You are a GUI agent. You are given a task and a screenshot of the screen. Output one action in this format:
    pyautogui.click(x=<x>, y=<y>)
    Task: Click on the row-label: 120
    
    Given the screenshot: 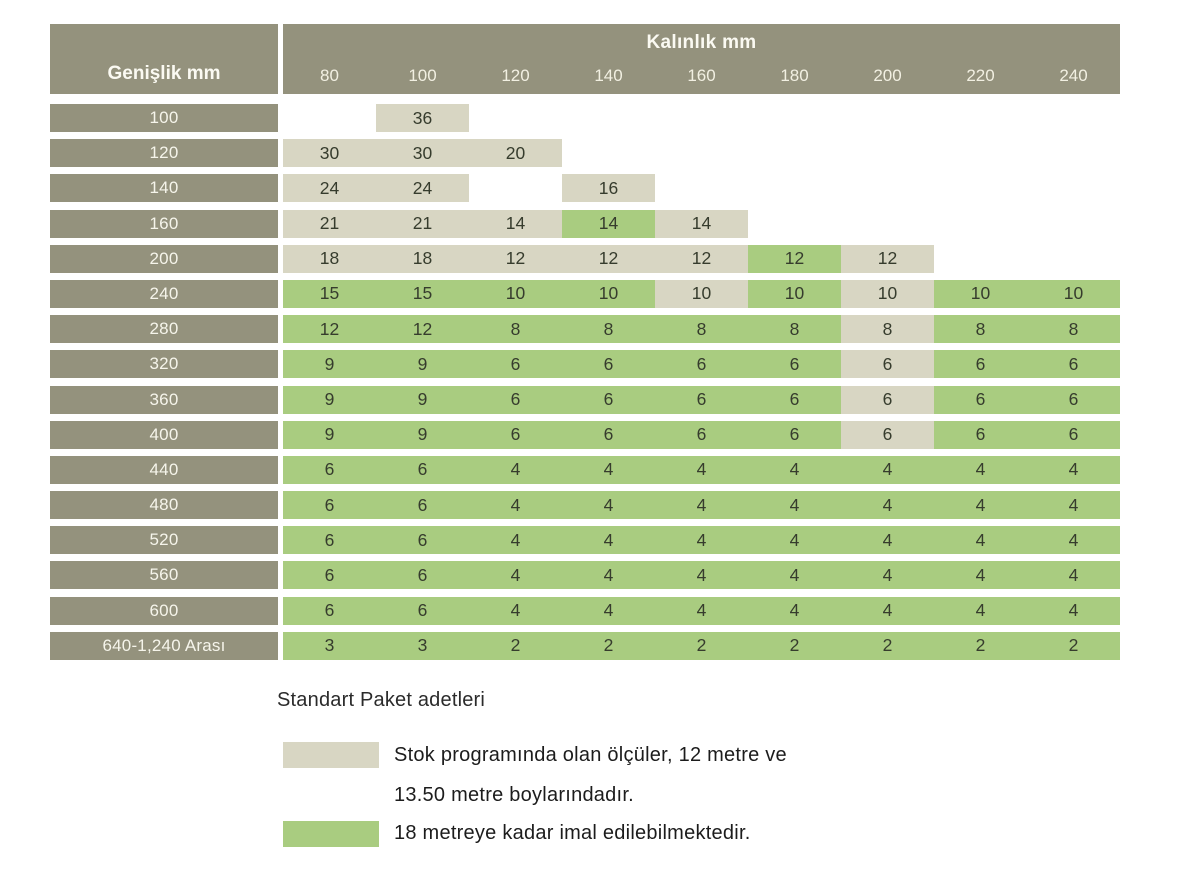 What is the action you would take?
    pyautogui.click(x=164, y=153)
    